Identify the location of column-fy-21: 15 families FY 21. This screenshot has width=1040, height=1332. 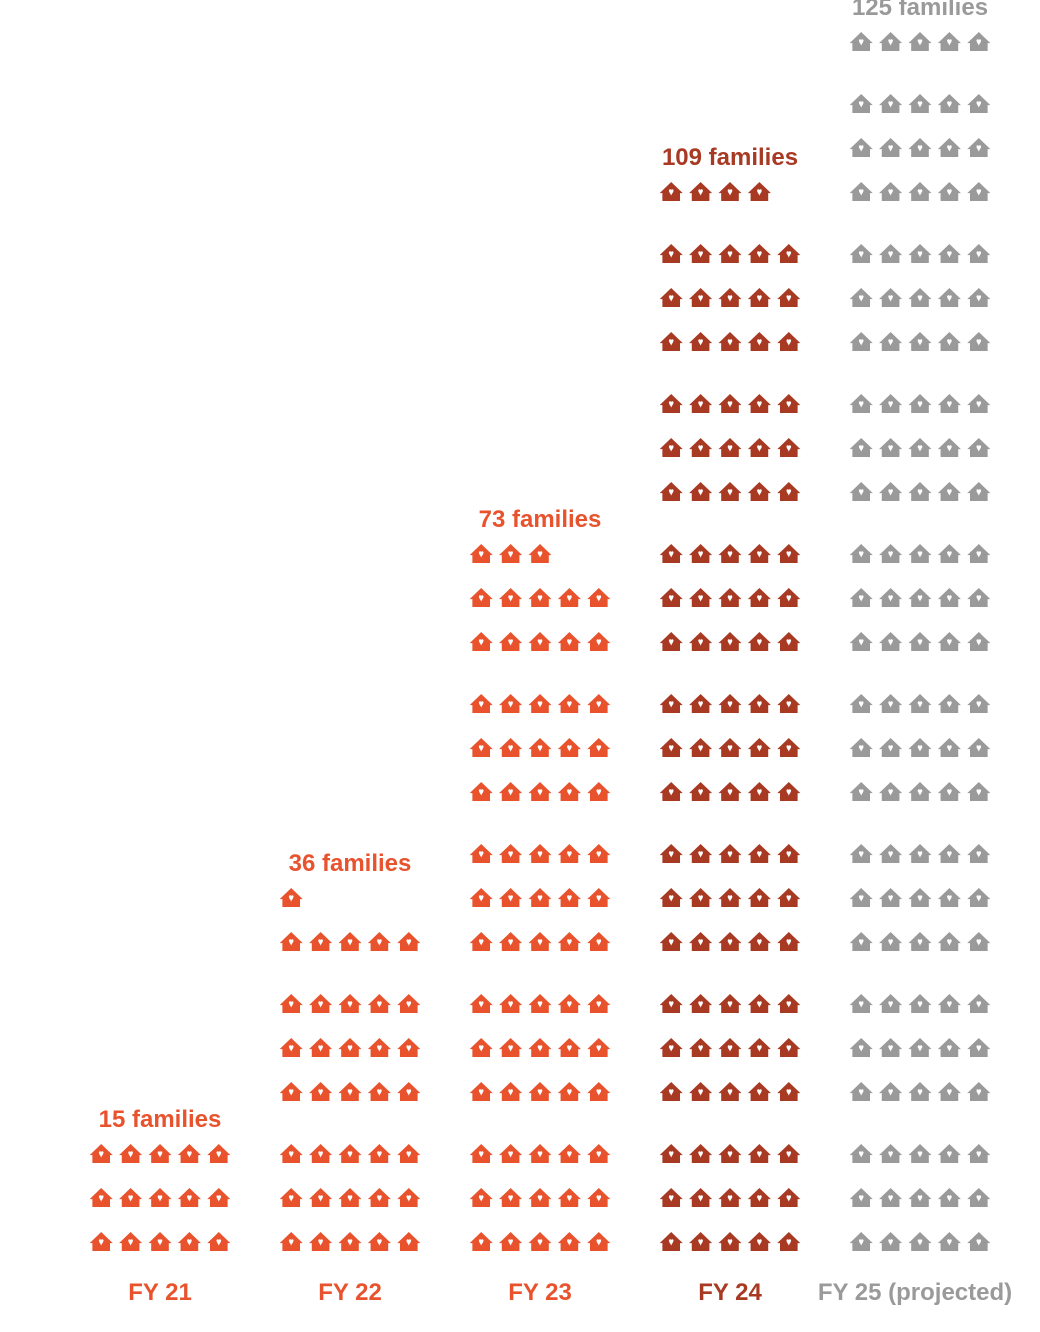
(160, 1206).